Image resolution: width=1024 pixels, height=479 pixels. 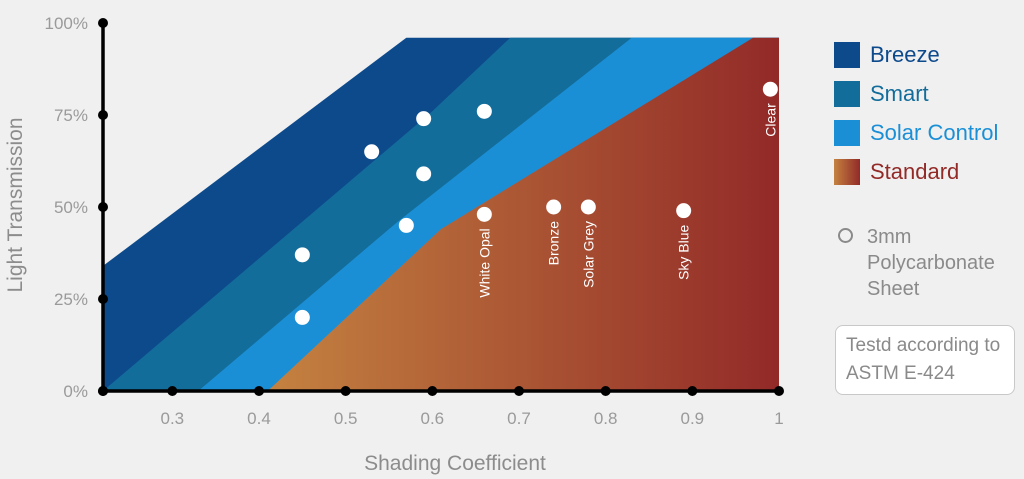 What do you see at coordinates (588, 254) in the screenshot?
I see `data-point-label: Solar Grey` at bounding box center [588, 254].